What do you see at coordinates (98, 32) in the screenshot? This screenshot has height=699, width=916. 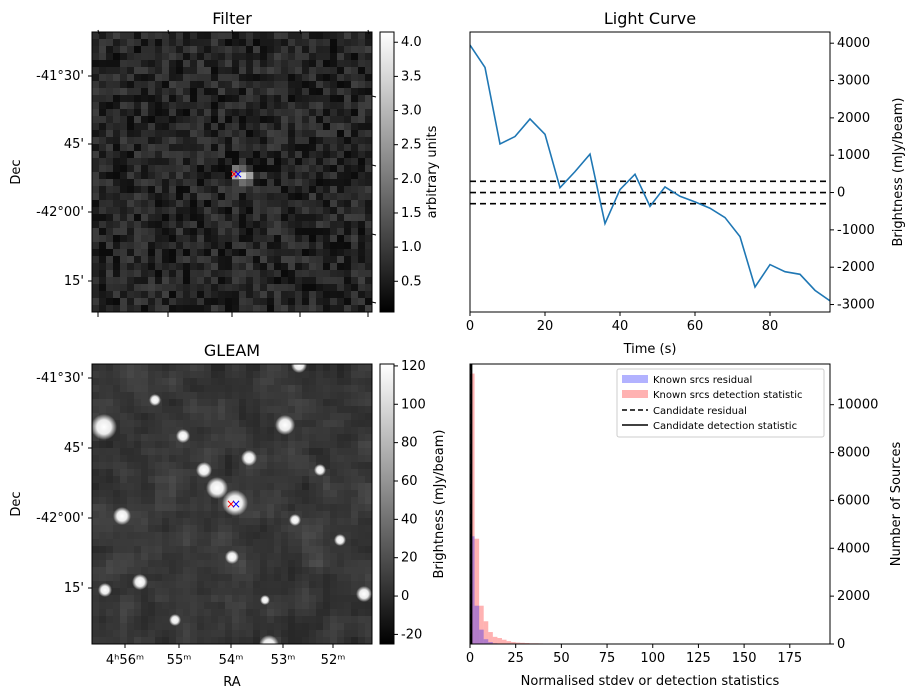 I see `filter-top-tick` at bounding box center [98, 32].